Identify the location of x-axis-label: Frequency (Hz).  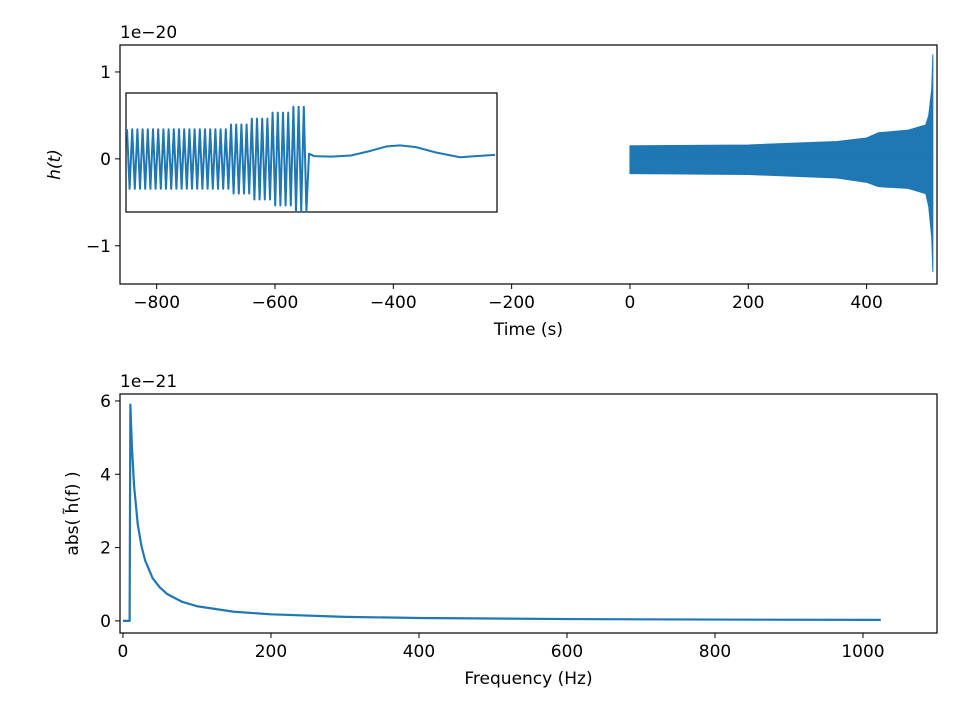
(528, 679).